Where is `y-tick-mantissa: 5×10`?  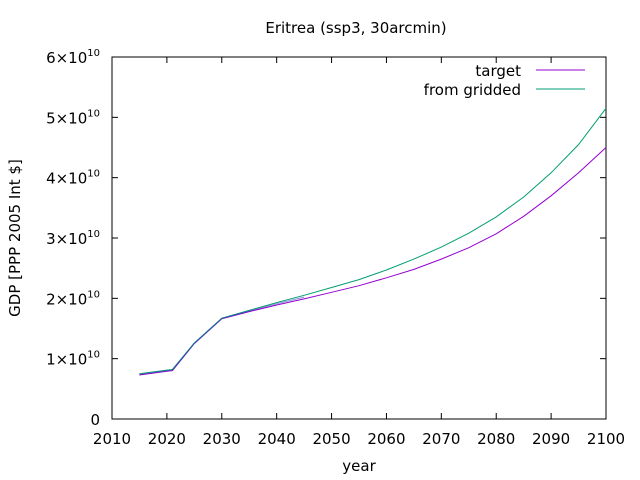
y-tick-mantissa: 5×10 is located at coordinates (66, 118).